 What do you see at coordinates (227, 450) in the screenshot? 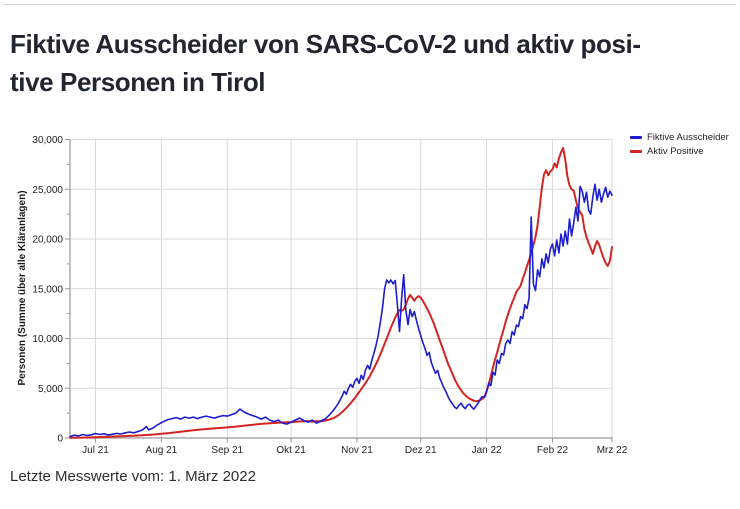
I see `x-tick-label: Sep 21` at bounding box center [227, 450].